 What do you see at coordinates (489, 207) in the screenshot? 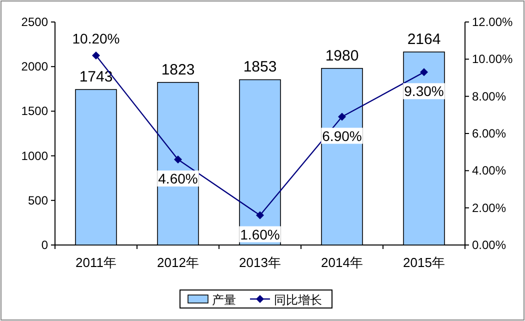
I see `y2-tick-label: 2.00%` at bounding box center [489, 207].